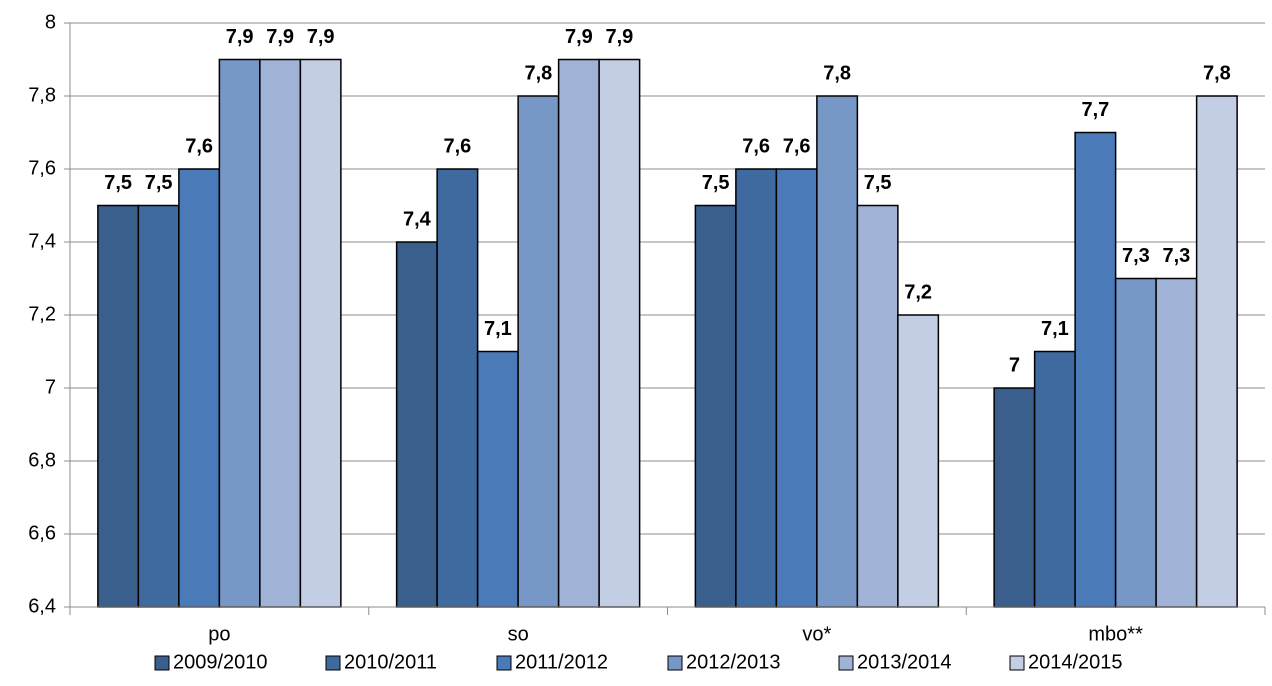 Image resolution: width=1272 pixels, height=686 pixels. What do you see at coordinates (918, 292) in the screenshot?
I see `value-label: 7,2` at bounding box center [918, 292].